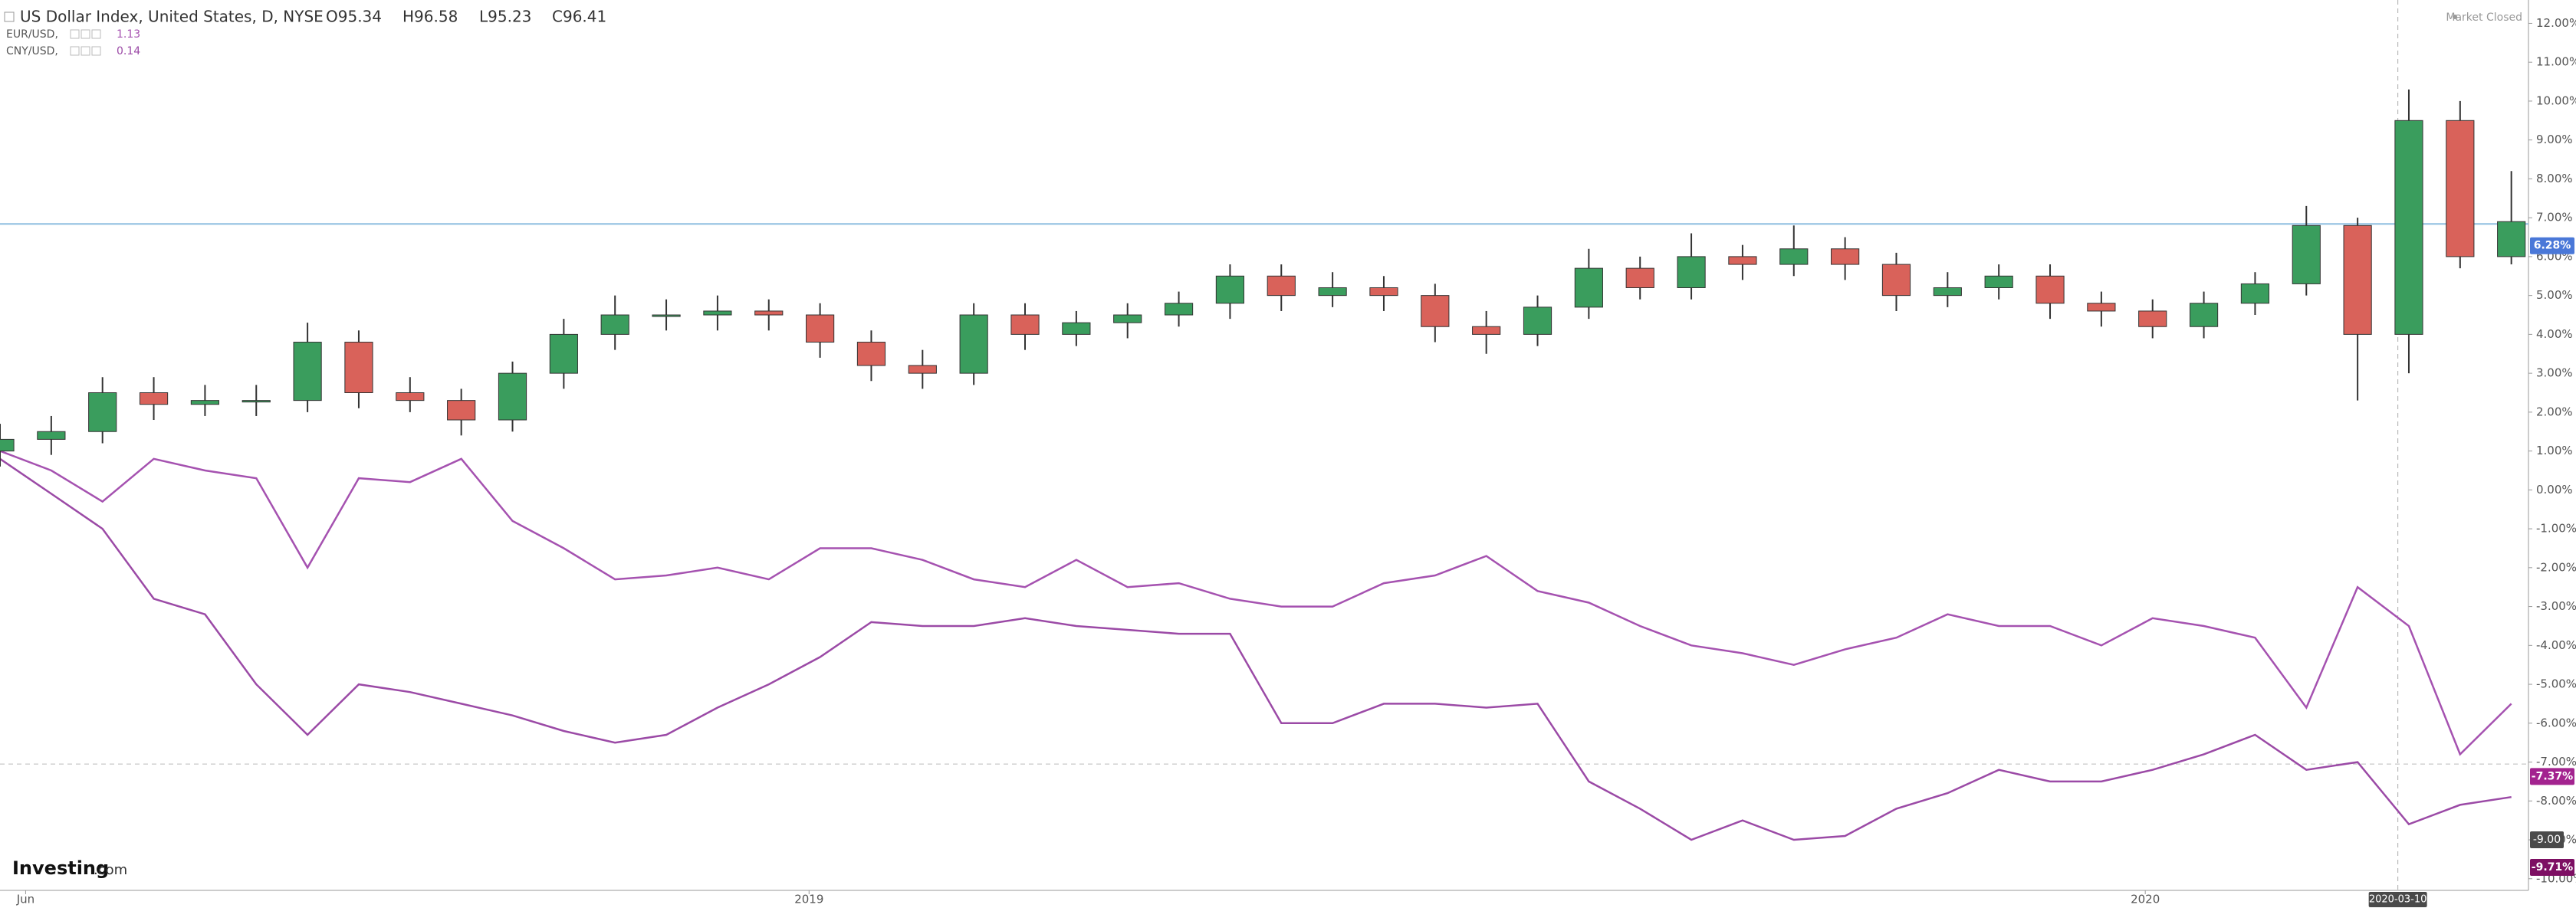 This screenshot has height=908, width=2576. I want to click on y-tick-label: 3.00%, so click(2554, 373).